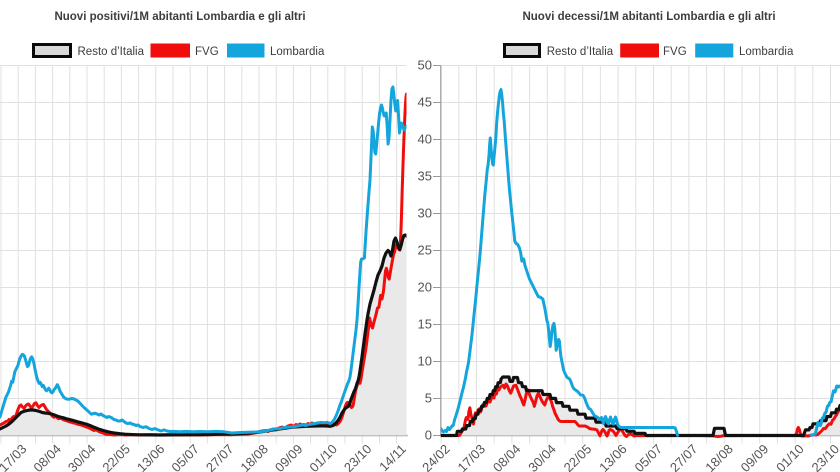  I want to click on svg-text: 25, so click(425, 250).